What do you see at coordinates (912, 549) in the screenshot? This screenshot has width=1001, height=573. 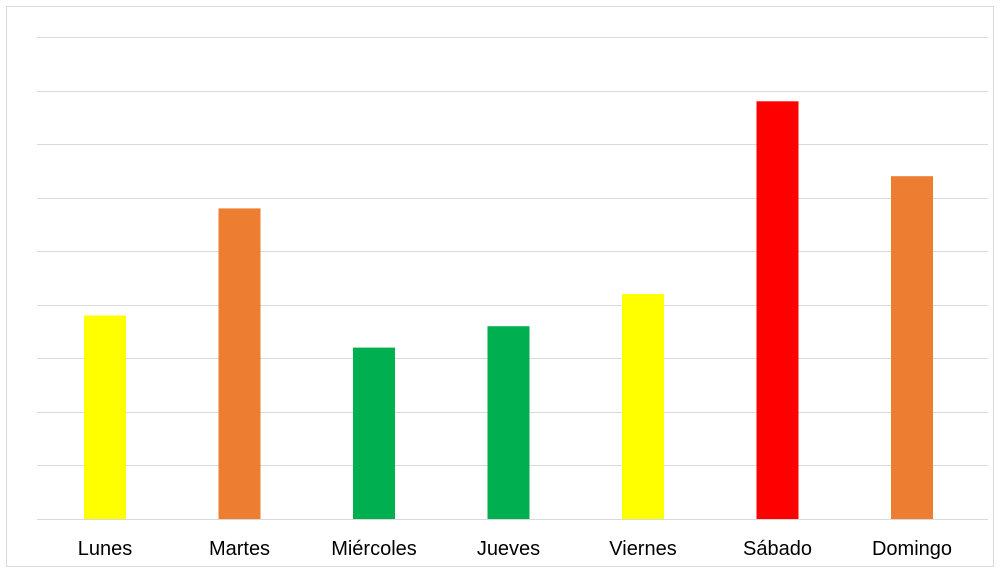 I see `x-tick-label: Domingo` at bounding box center [912, 549].